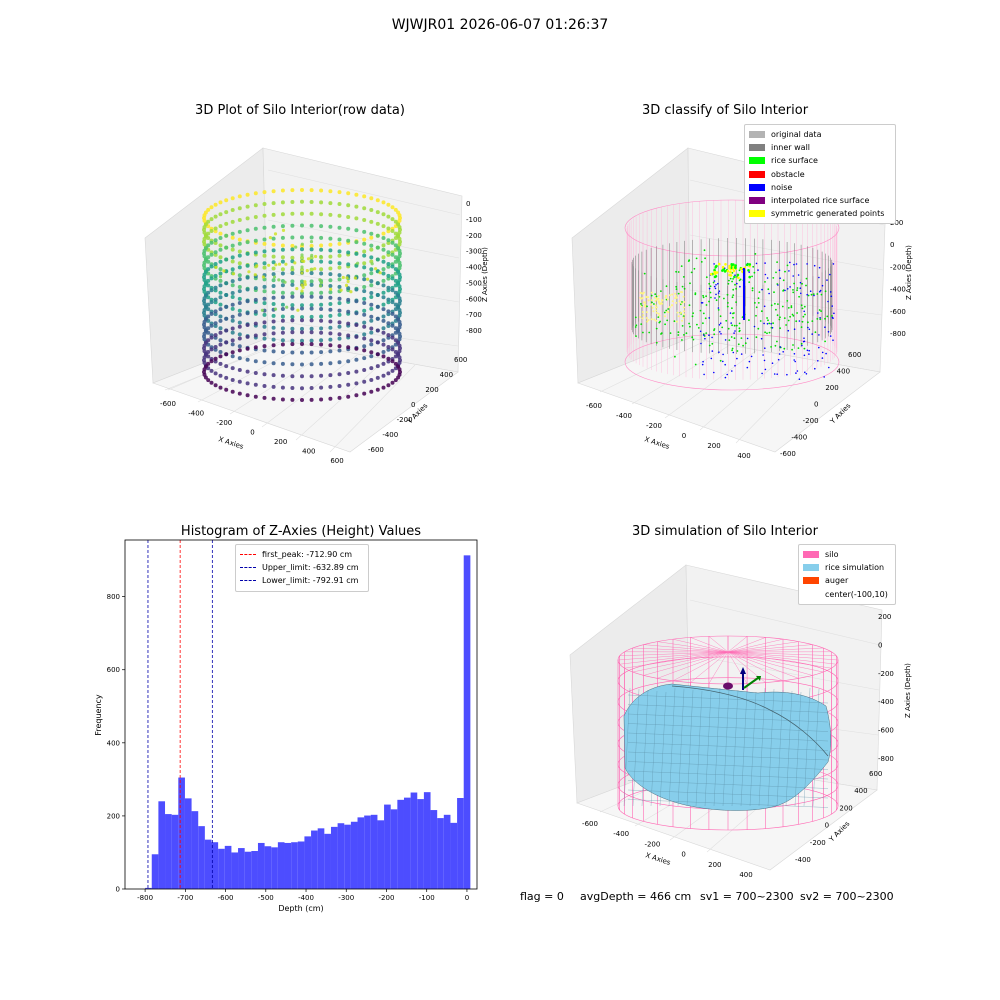 The width and height of the screenshot is (1000, 1000). Describe the element at coordinates (336, 461) in the screenshot. I see `raw-x-tick: 600` at that location.